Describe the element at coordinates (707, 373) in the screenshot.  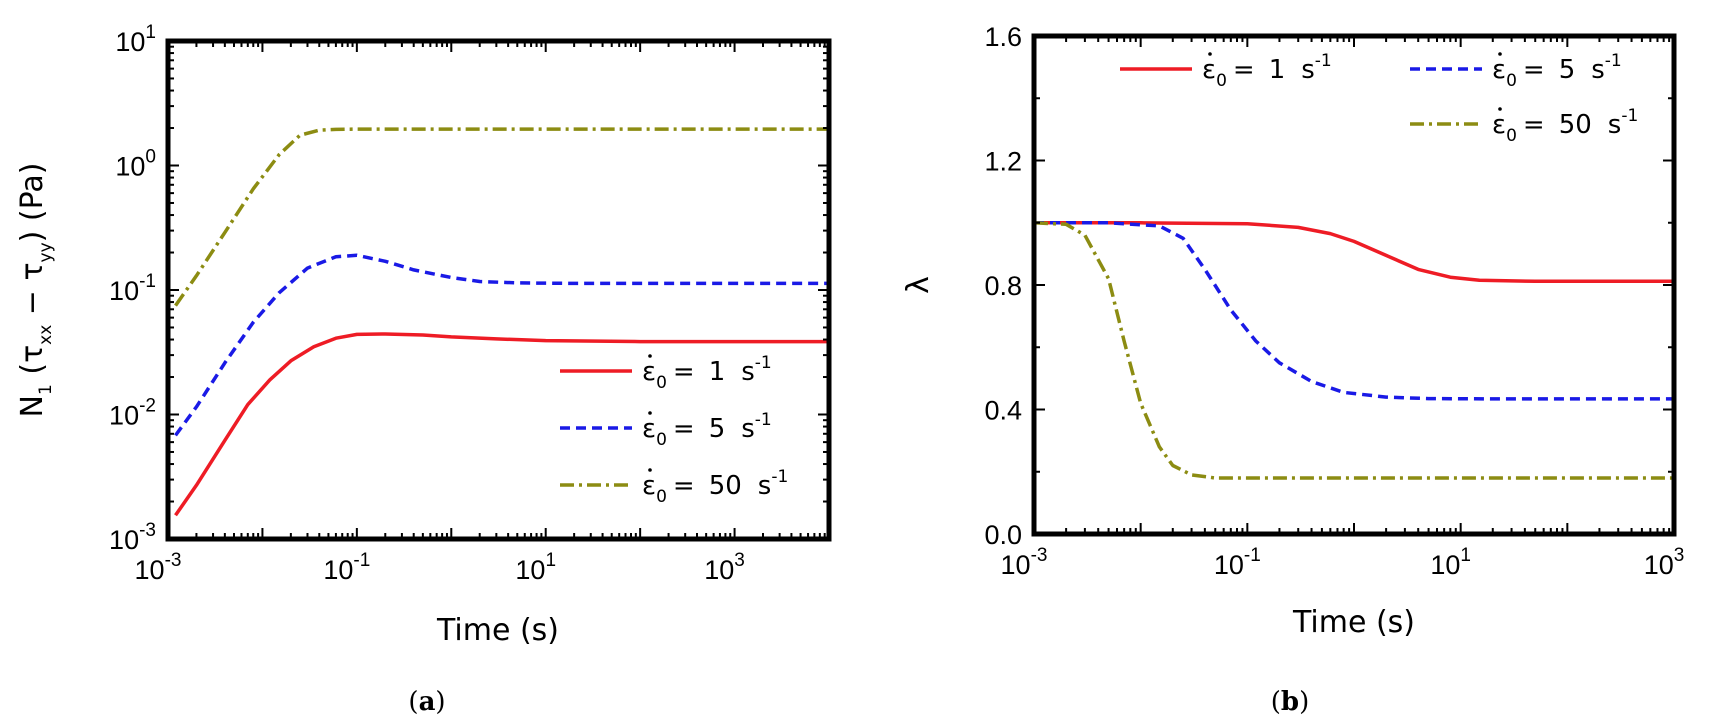
I see `panel-a-legend-label: ε0 = 1 s-1` at that location.